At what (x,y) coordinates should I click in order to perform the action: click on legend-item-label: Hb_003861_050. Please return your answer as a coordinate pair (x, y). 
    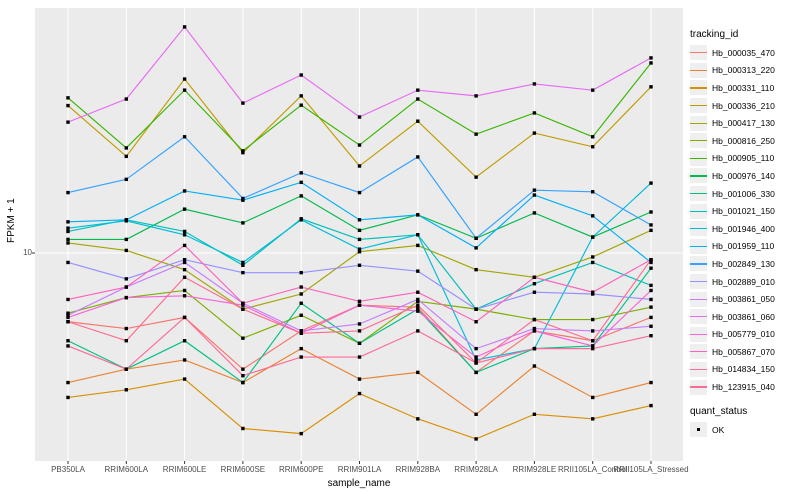
    Looking at the image, I should click on (743, 299).